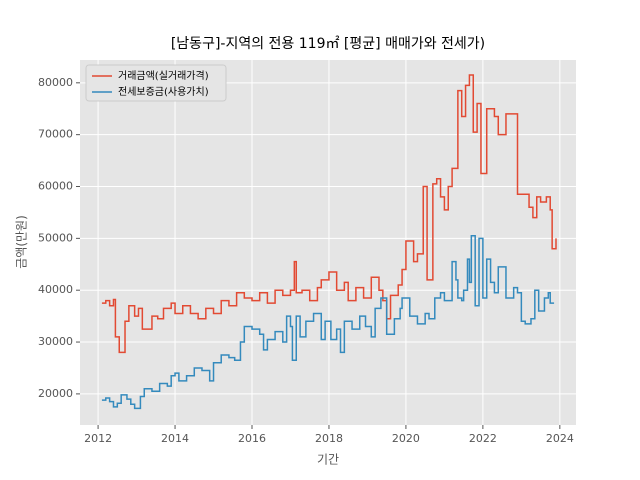 Image resolution: width=640 pixels, height=480 pixels. Describe the element at coordinates (55, 393) in the screenshot. I see `y-tick-label: 20000` at that location.